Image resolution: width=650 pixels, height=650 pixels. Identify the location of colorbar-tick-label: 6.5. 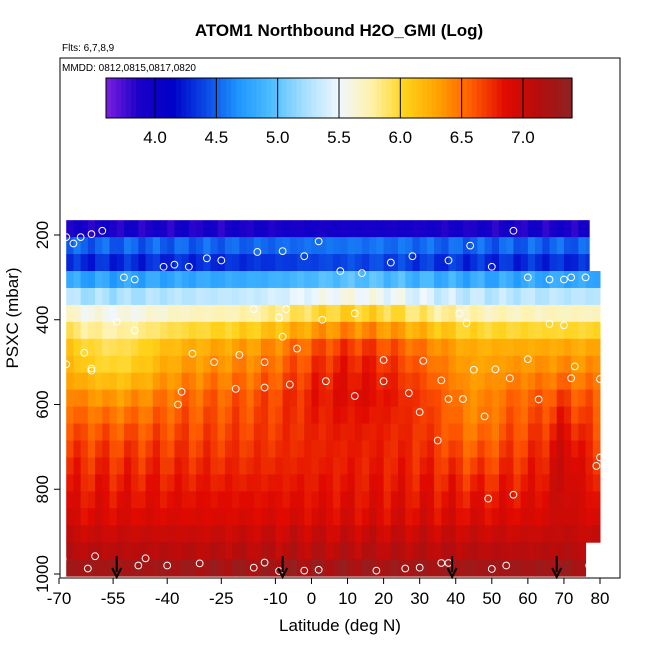
(462, 137).